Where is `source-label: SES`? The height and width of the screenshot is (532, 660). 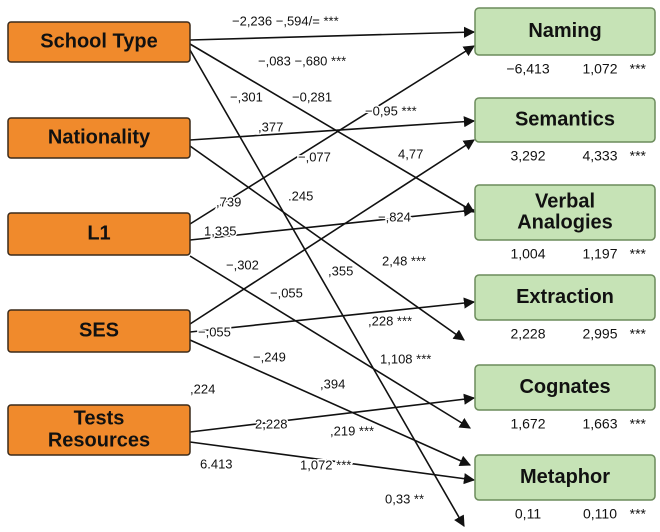
source-label: SES is located at coordinates (99, 330).